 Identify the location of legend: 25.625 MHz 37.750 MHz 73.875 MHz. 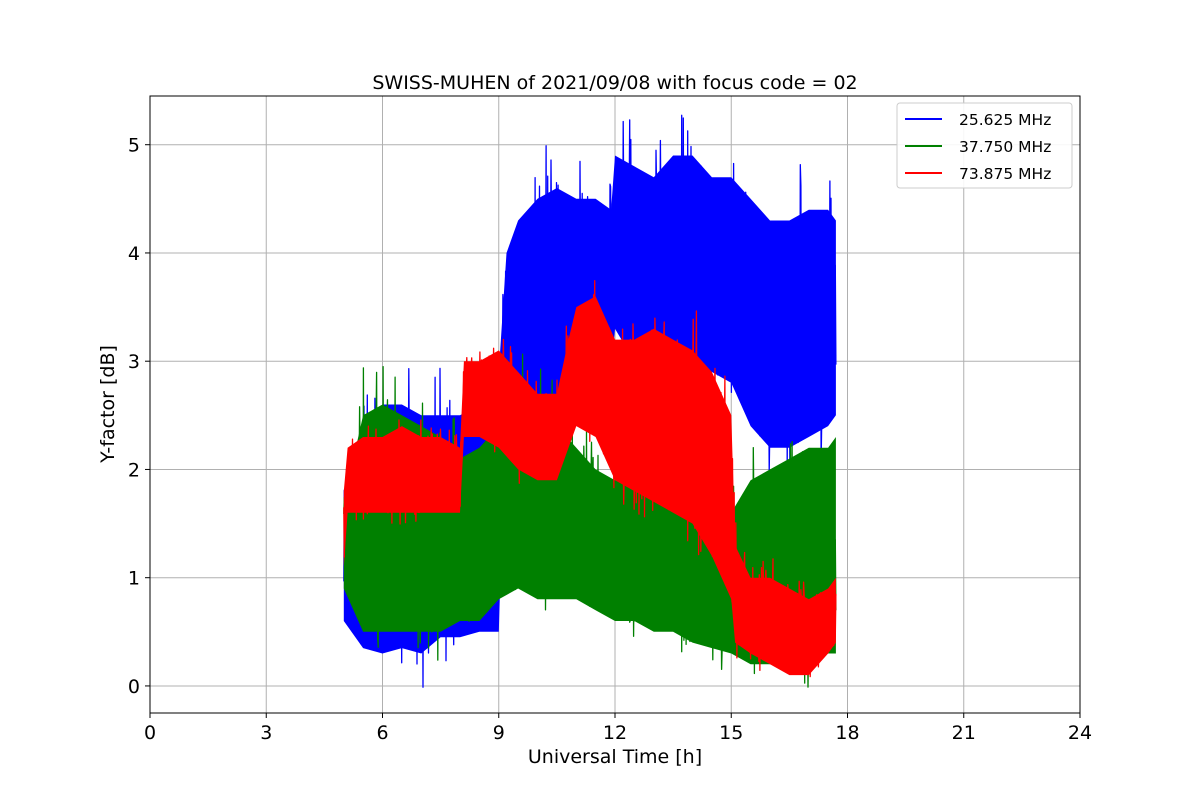
(984, 145).